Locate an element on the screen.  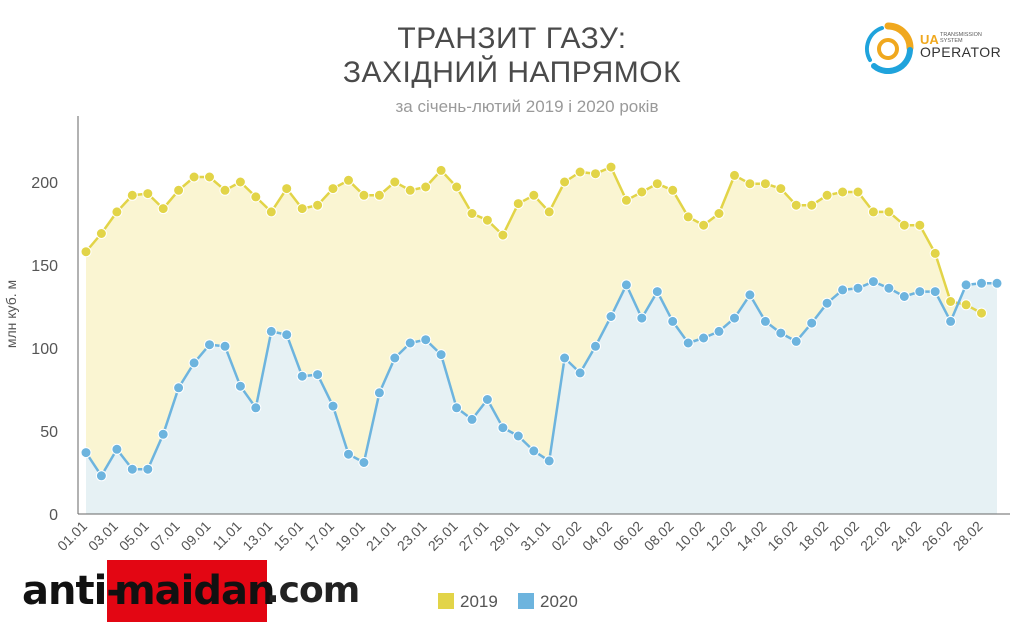
x-tick-label-22.02: 22.02 is located at coordinates (875, 536).